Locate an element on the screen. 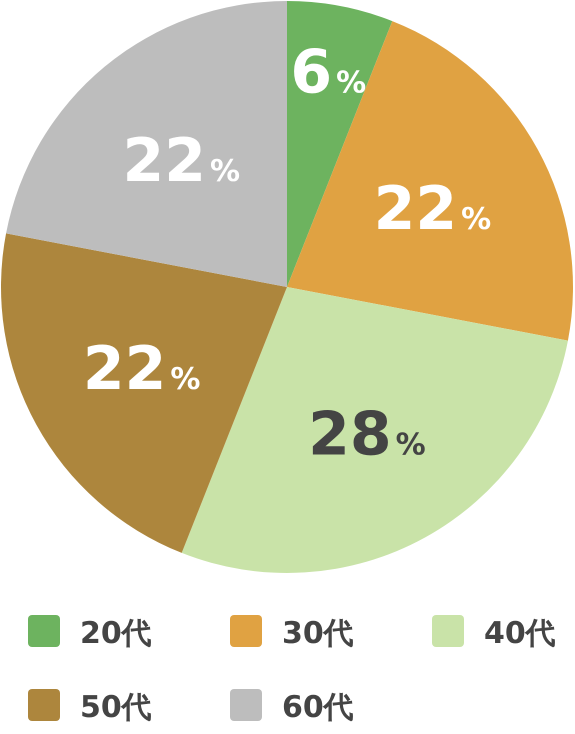 This screenshot has width=575, height=734. legend-label: 40代 is located at coordinates (520, 633).